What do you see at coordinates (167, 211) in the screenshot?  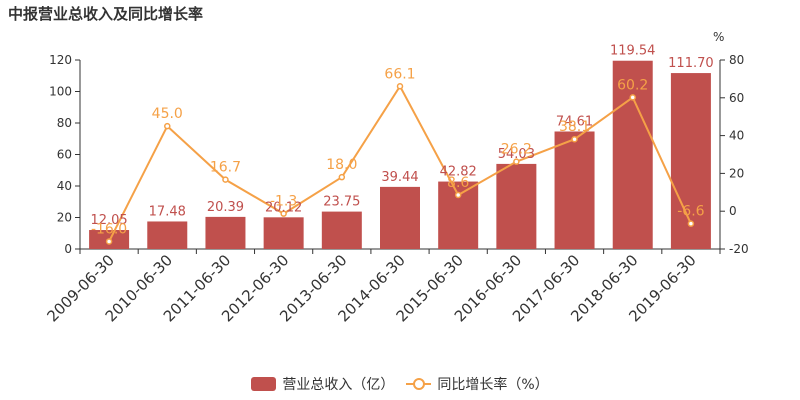 I see `revenue-value-label: 17.48` at bounding box center [167, 211].